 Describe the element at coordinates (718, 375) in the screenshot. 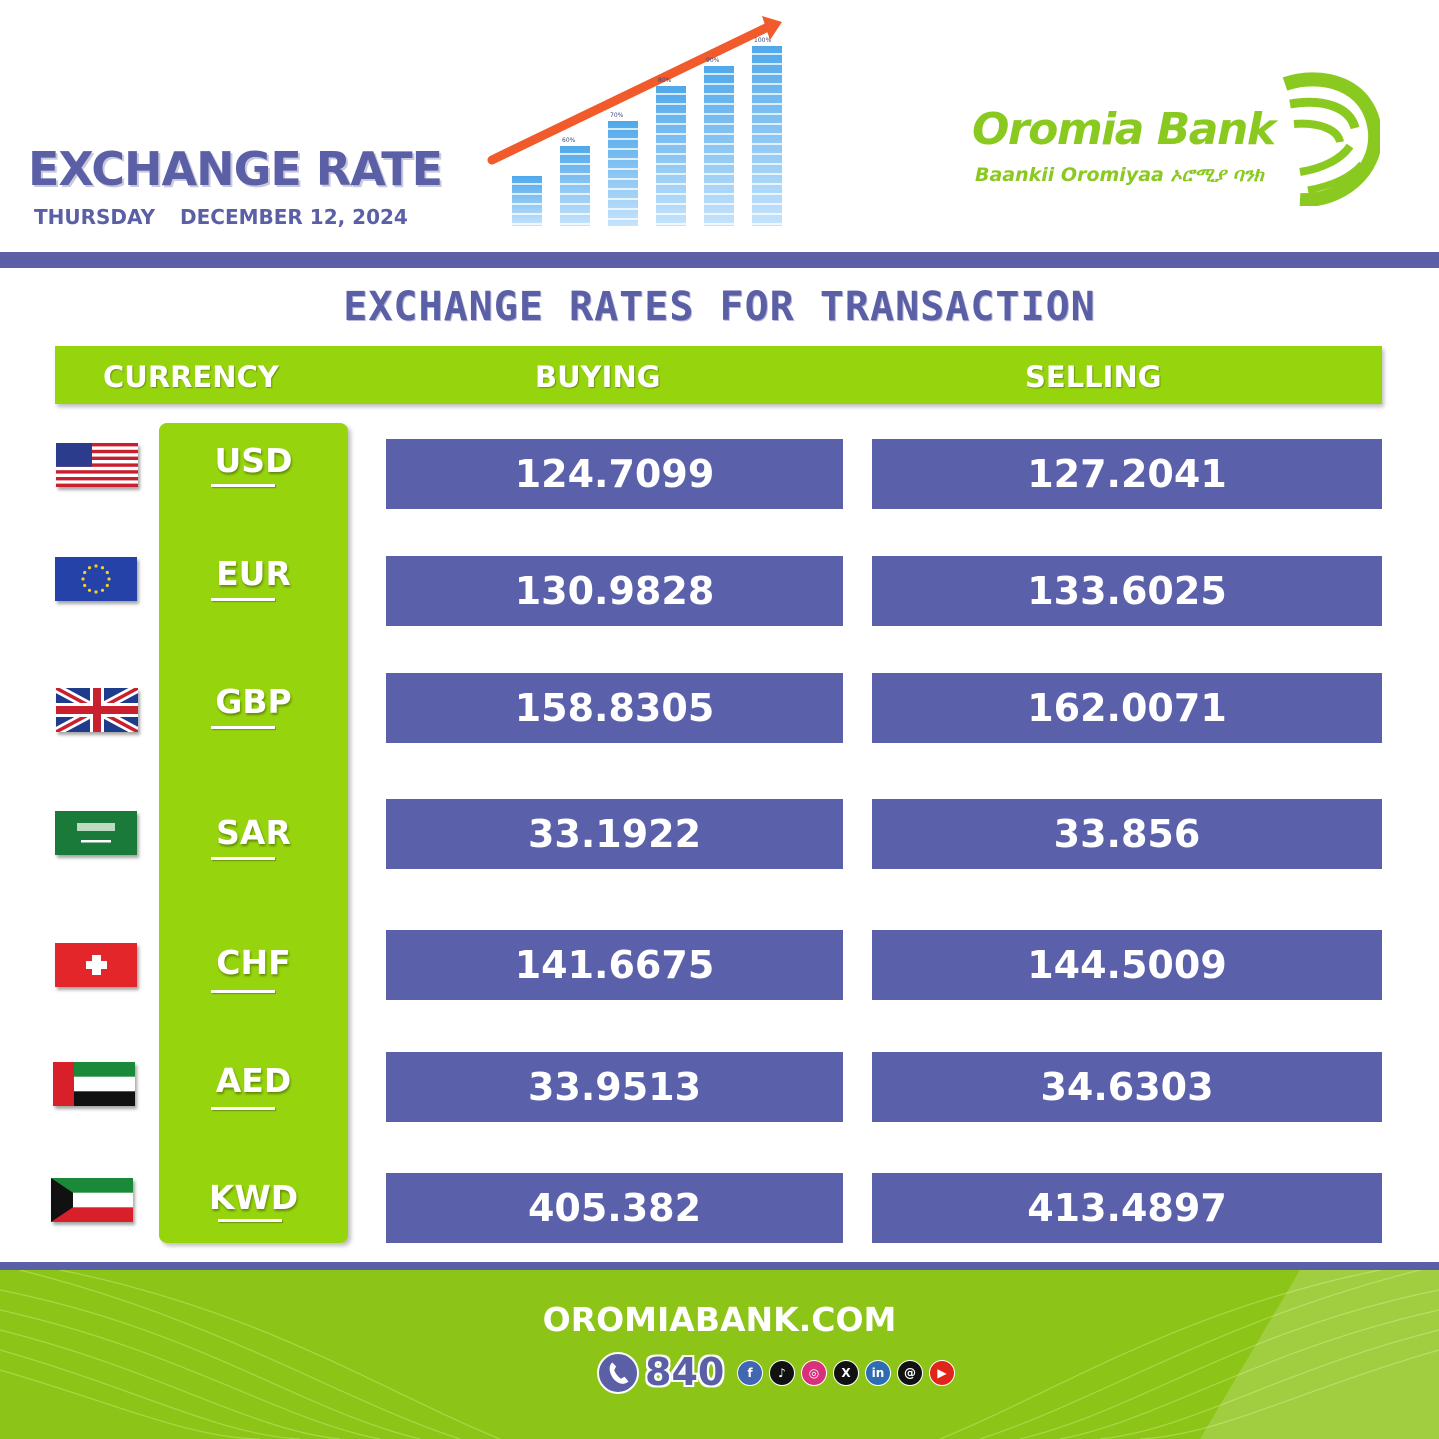

I see `column-header-bar` at that location.